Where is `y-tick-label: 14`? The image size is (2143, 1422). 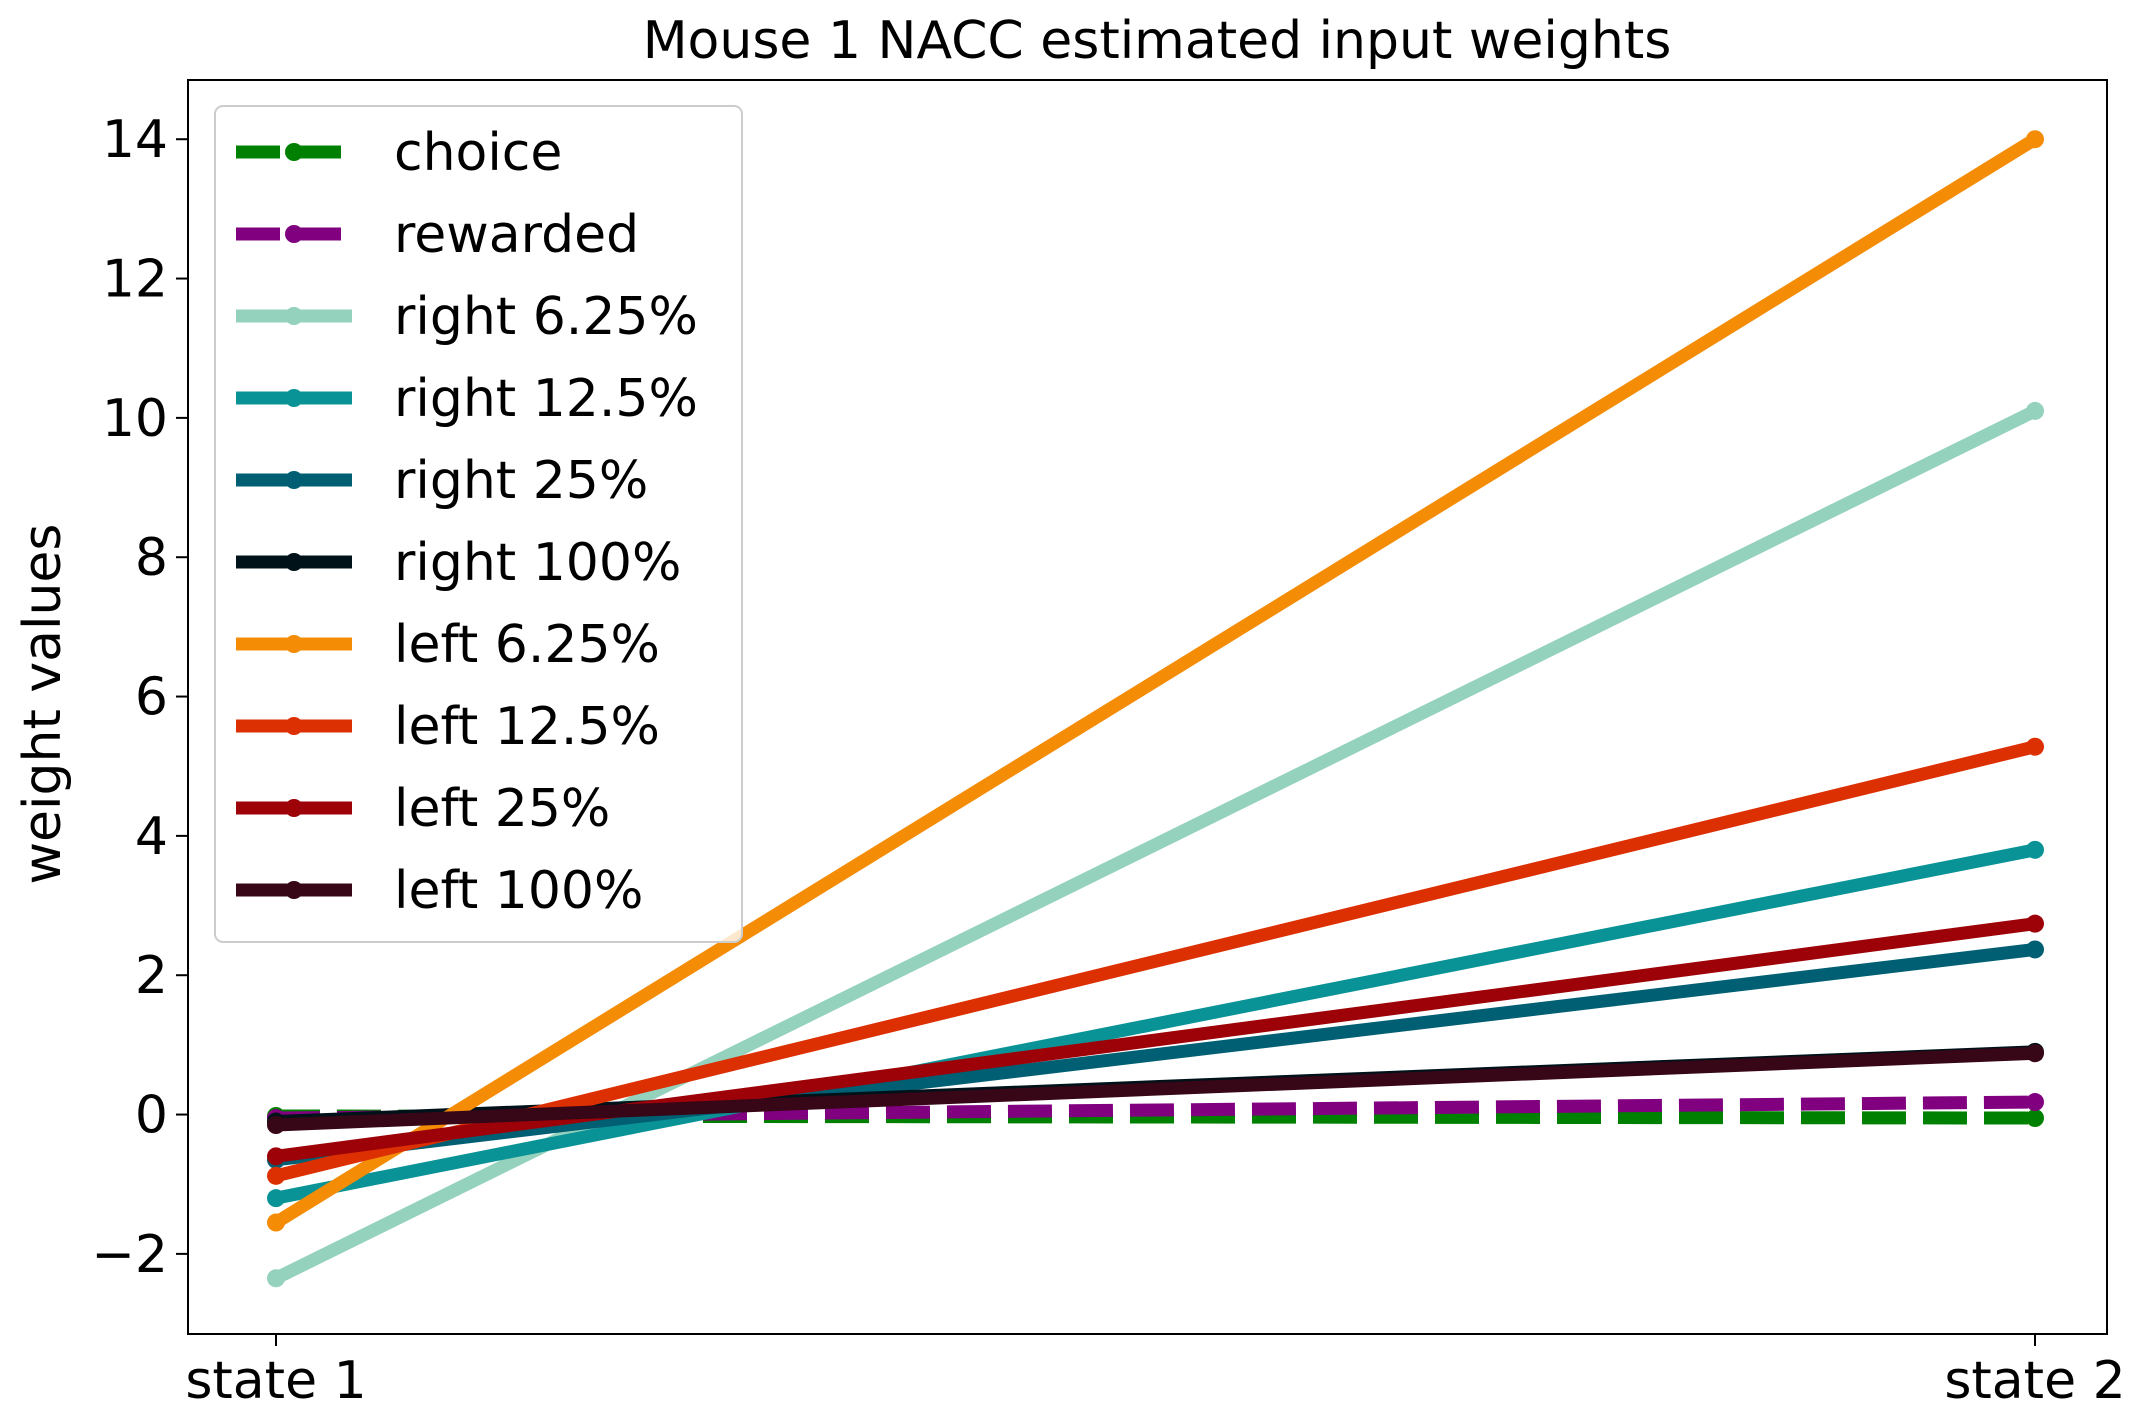
y-tick-label: 14 is located at coordinates (135, 140).